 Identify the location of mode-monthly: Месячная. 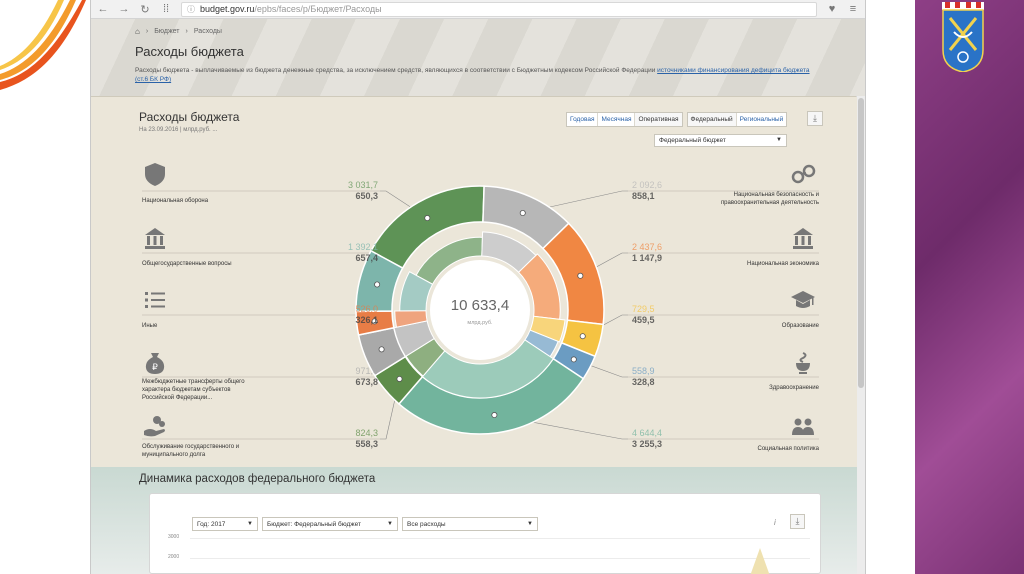
(617, 119).